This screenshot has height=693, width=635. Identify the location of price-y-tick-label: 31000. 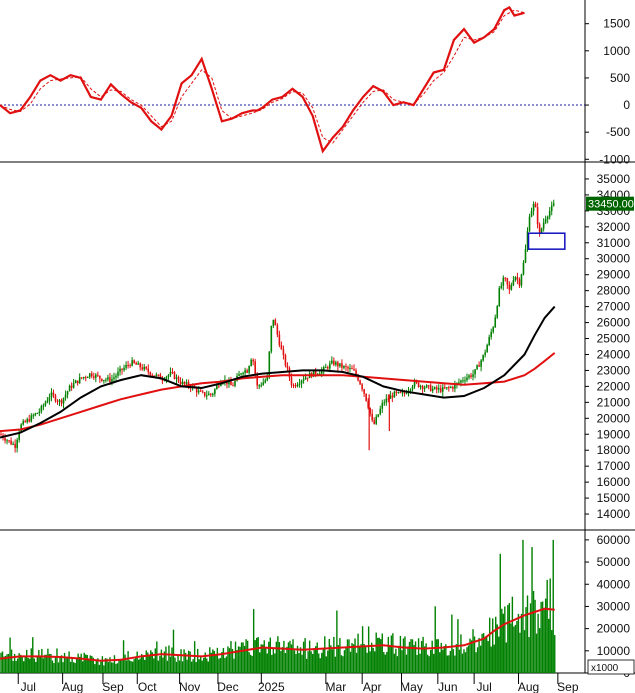
(614, 243).